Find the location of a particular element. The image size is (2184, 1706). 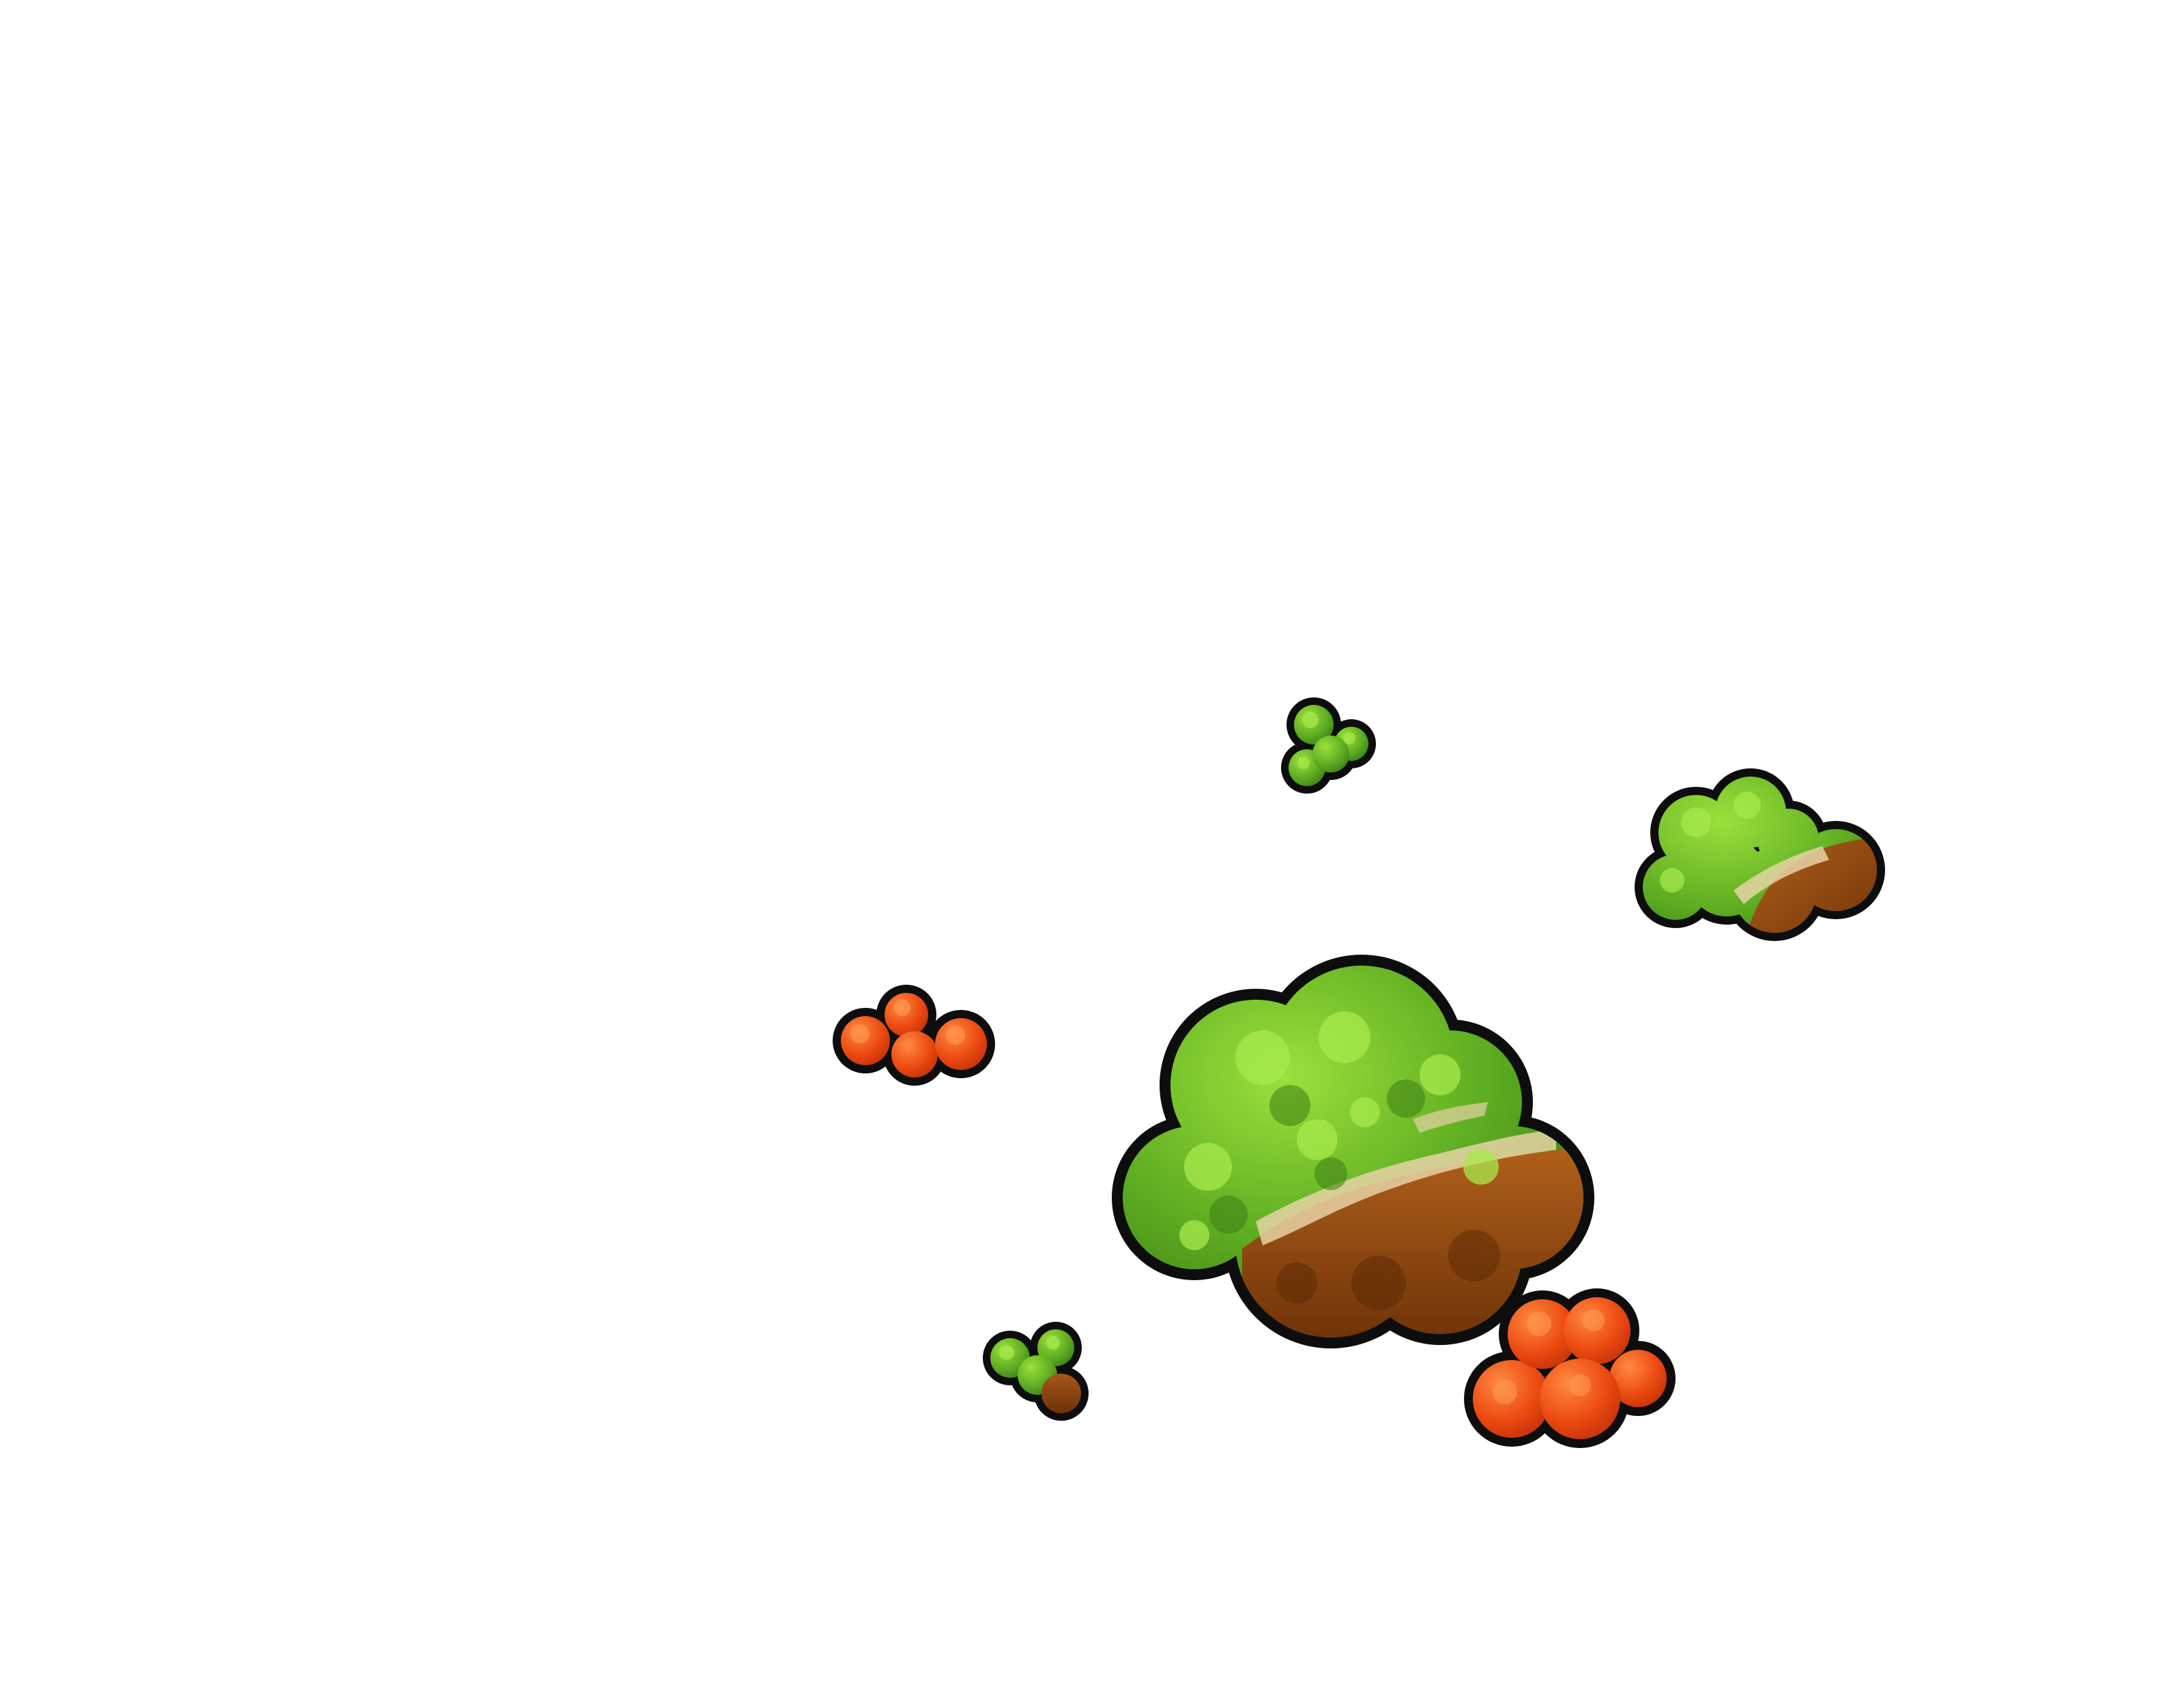

bush-orange-bottom-right-sprite is located at coordinates (1568, 1370).